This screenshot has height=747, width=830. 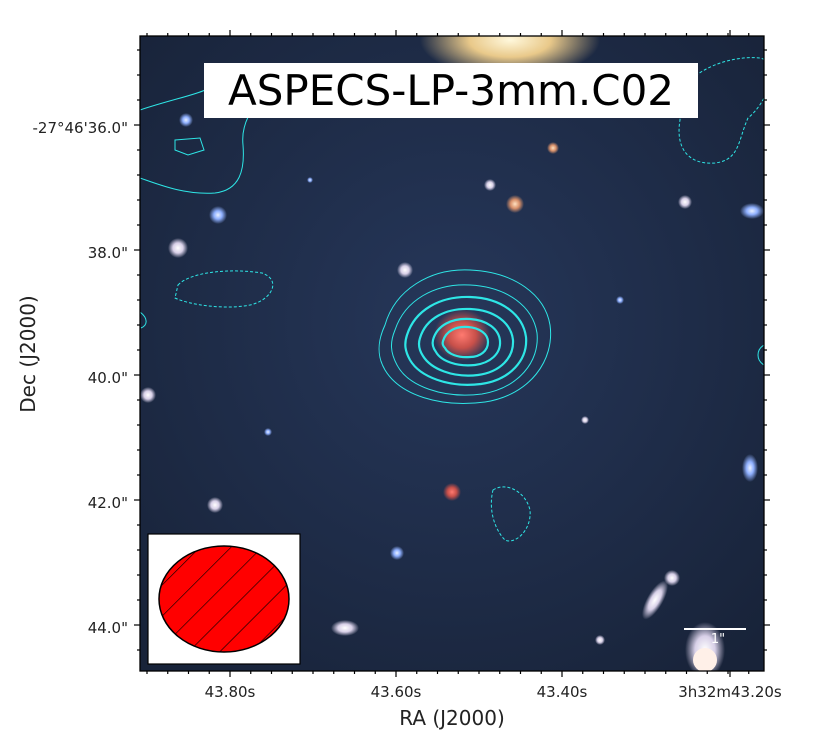 What do you see at coordinates (108, 503) in the screenshot?
I see `y-tick-label: 42.0"` at bounding box center [108, 503].